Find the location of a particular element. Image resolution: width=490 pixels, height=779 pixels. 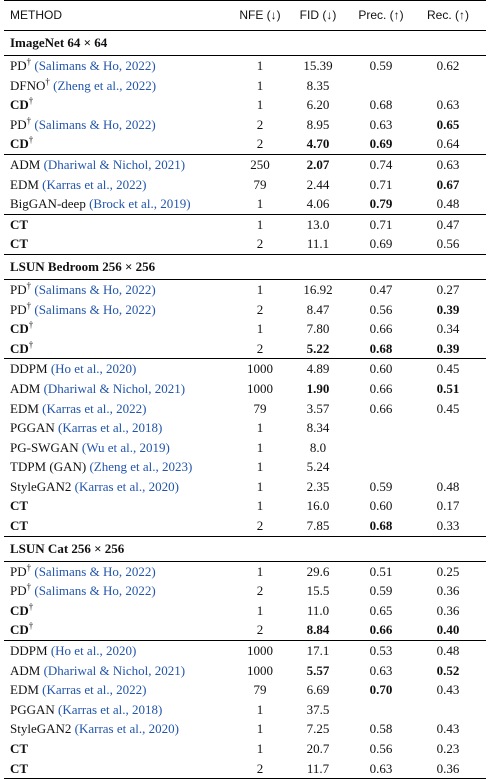

citation-link: (Zheng et al., 2023) is located at coordinates (141, 467).